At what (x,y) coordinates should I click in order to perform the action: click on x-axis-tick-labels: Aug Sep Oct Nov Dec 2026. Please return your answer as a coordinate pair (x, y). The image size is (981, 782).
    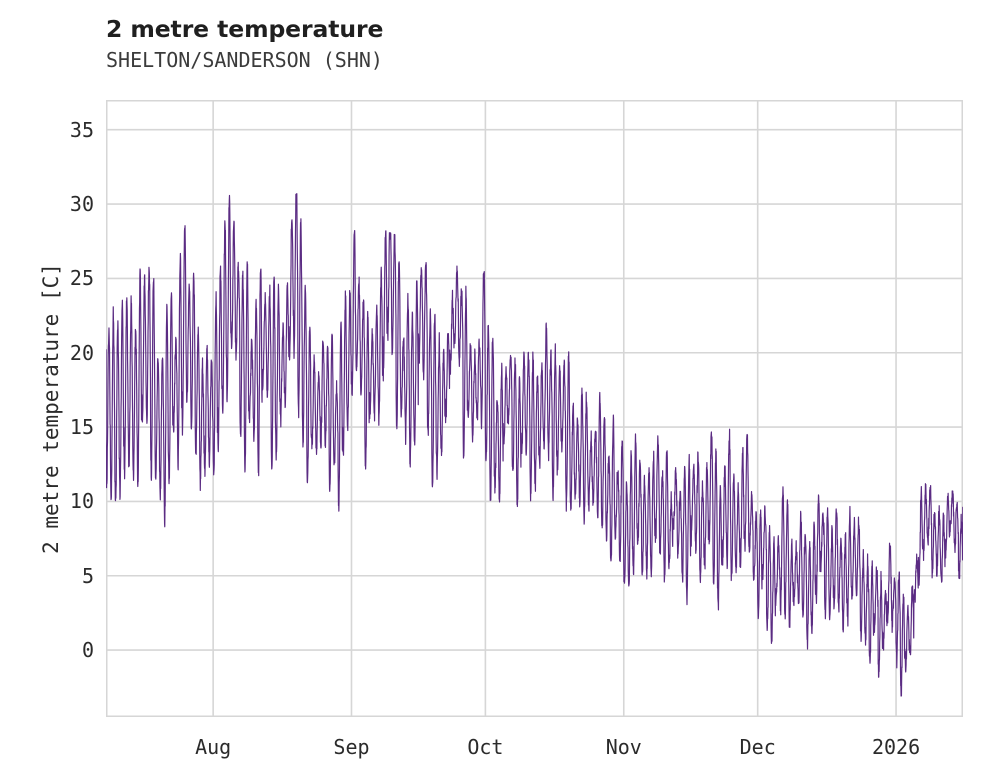
    Looking at the image, I should click on (490, 751).